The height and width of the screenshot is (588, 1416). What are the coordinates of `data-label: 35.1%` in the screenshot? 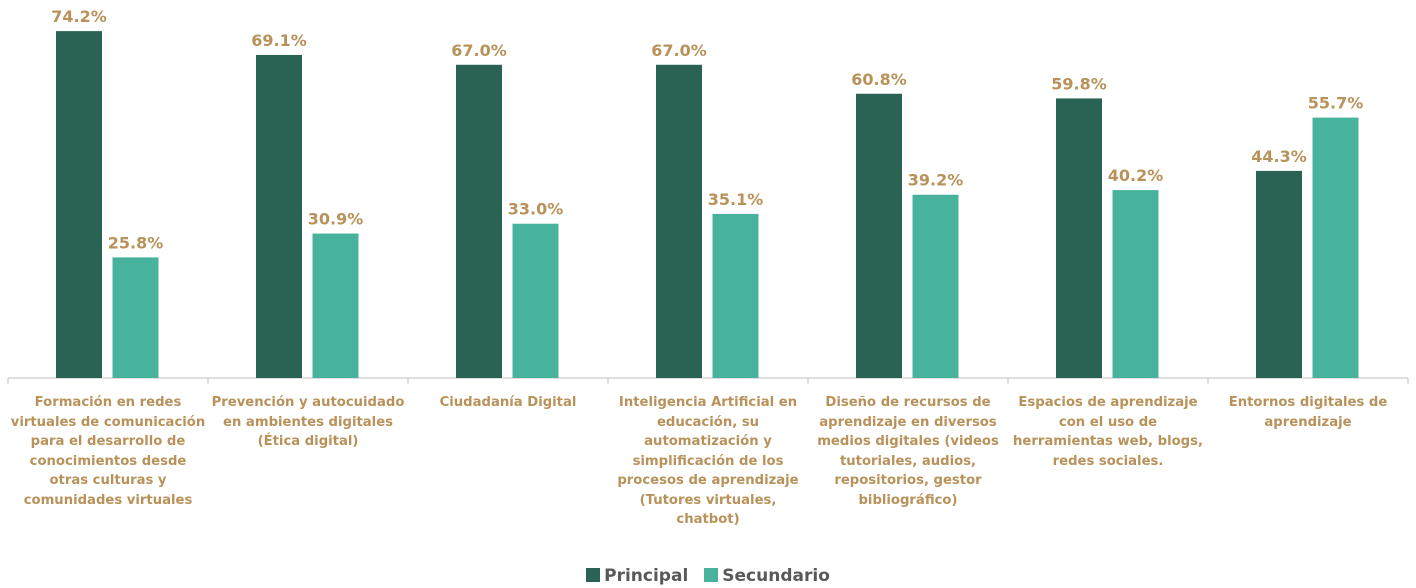 It's located at (736, 199).